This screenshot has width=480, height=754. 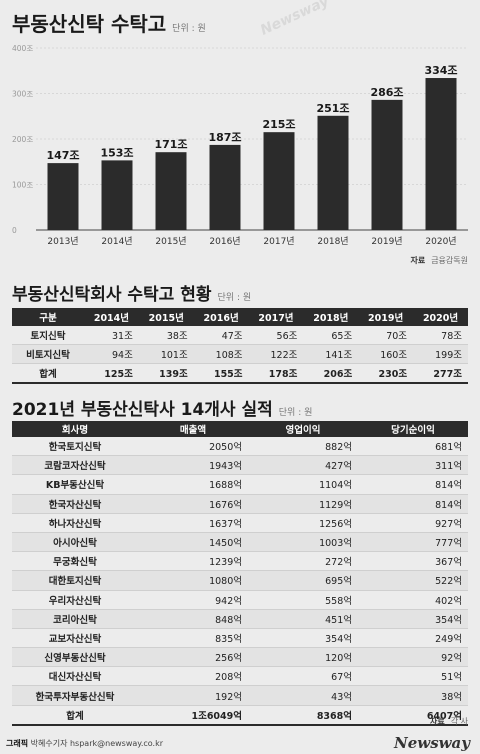 What do you see at coordinates (413, 715) in the screenshot?
I see `table2-cell: 6407억` at bounding box center [413, 715].